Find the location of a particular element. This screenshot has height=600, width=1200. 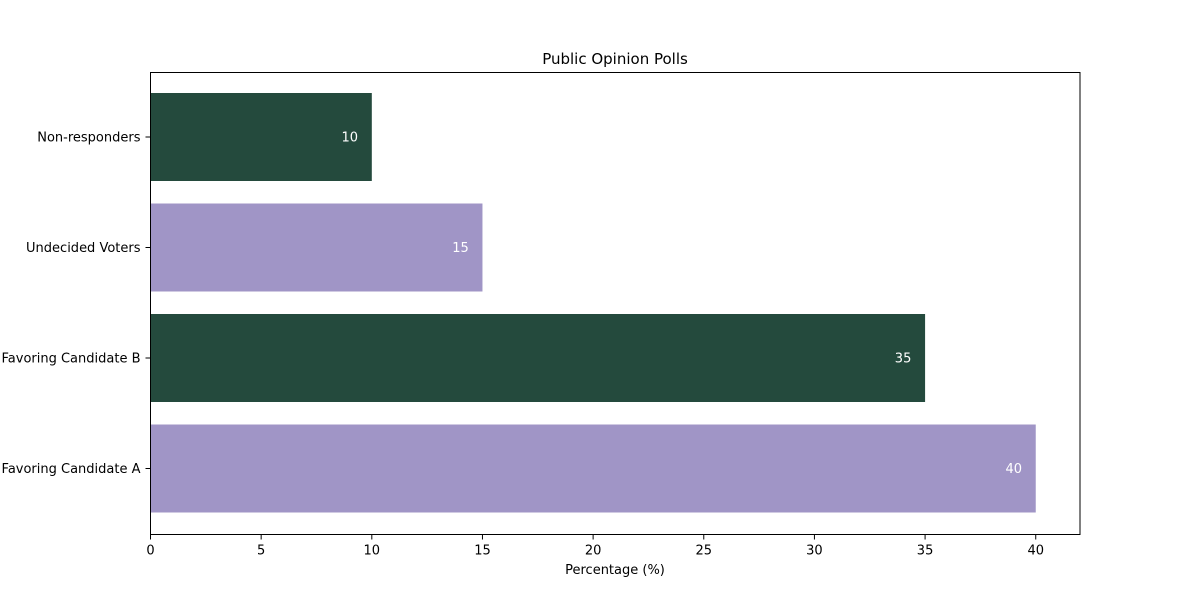

x-tick-label-20: 20 is located at coordinates (593, 551).